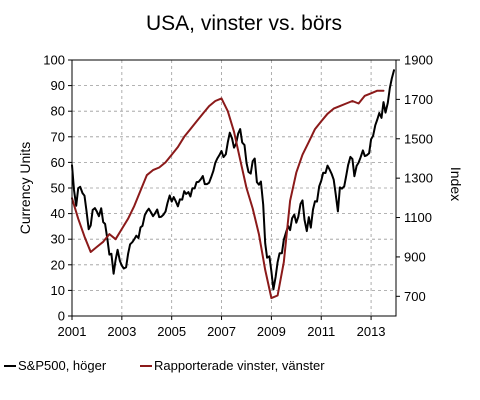 Image resolution: width=480 pixels, height=400 pixels. I want to click on right-axis: 700 900 1100 1300 1500 1700 1900, so click(414, 178).